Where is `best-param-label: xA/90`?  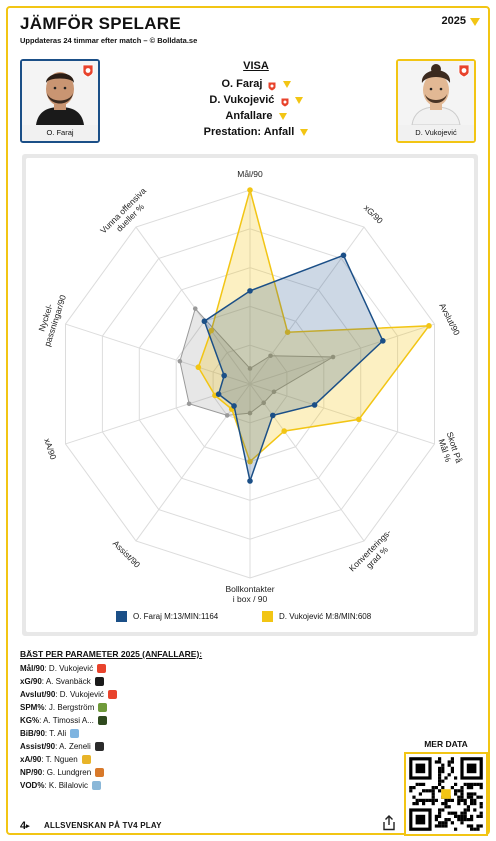
best-param-label: xA/90 is located at coordinates (31, 759).